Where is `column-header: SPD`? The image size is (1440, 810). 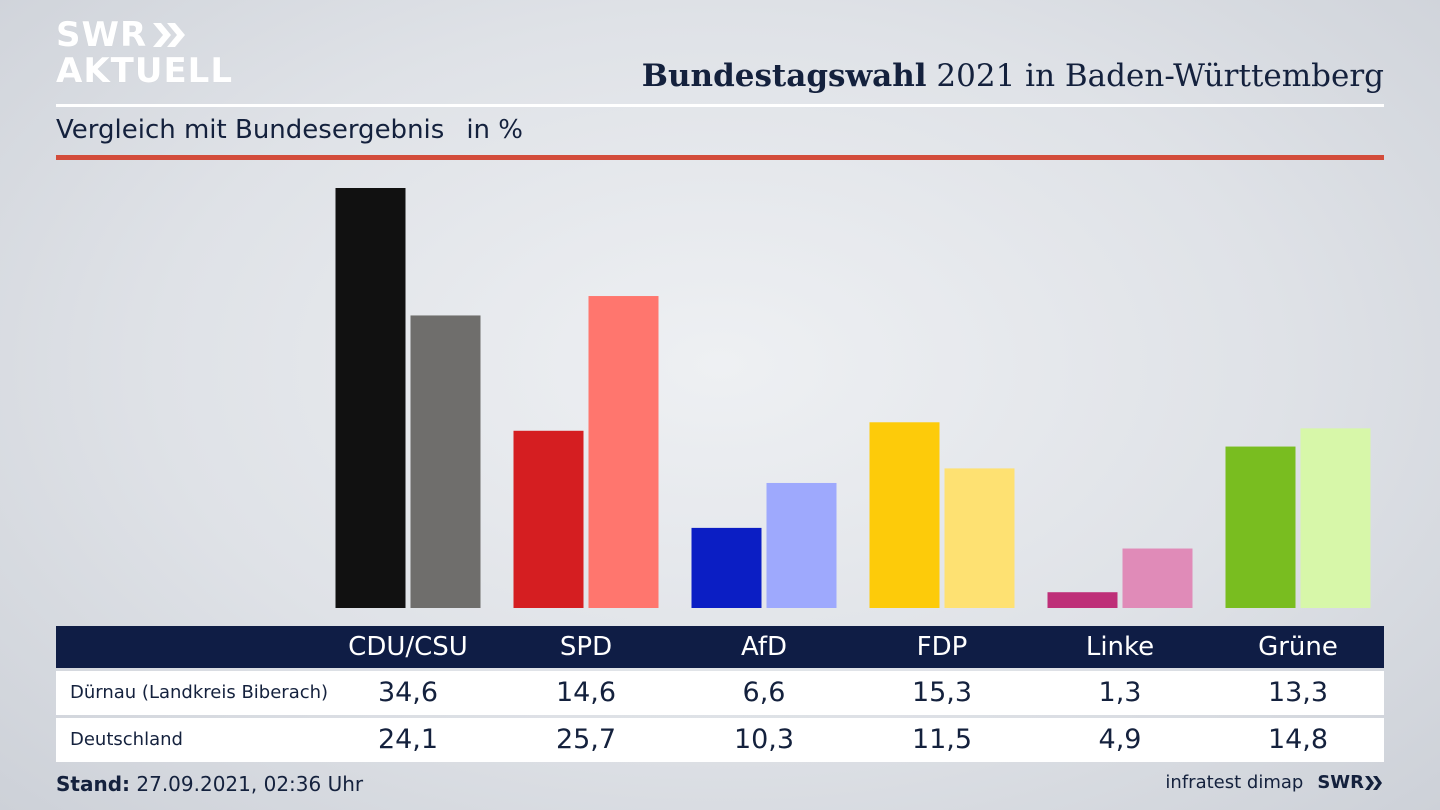
column-header: SPD is located at coordinates (586, 647).